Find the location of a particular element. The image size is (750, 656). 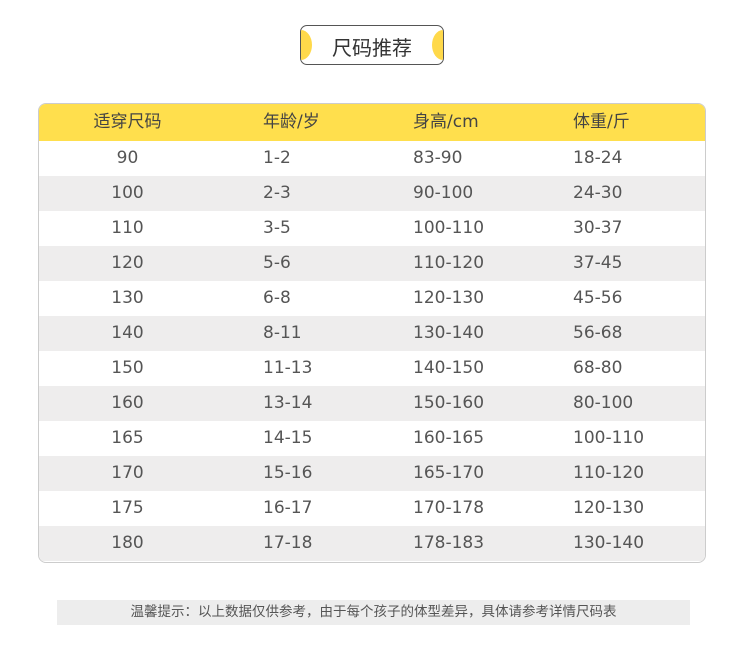

table-row: 180 17-18 178-183 130-140 is located at coordinates (372, 543).